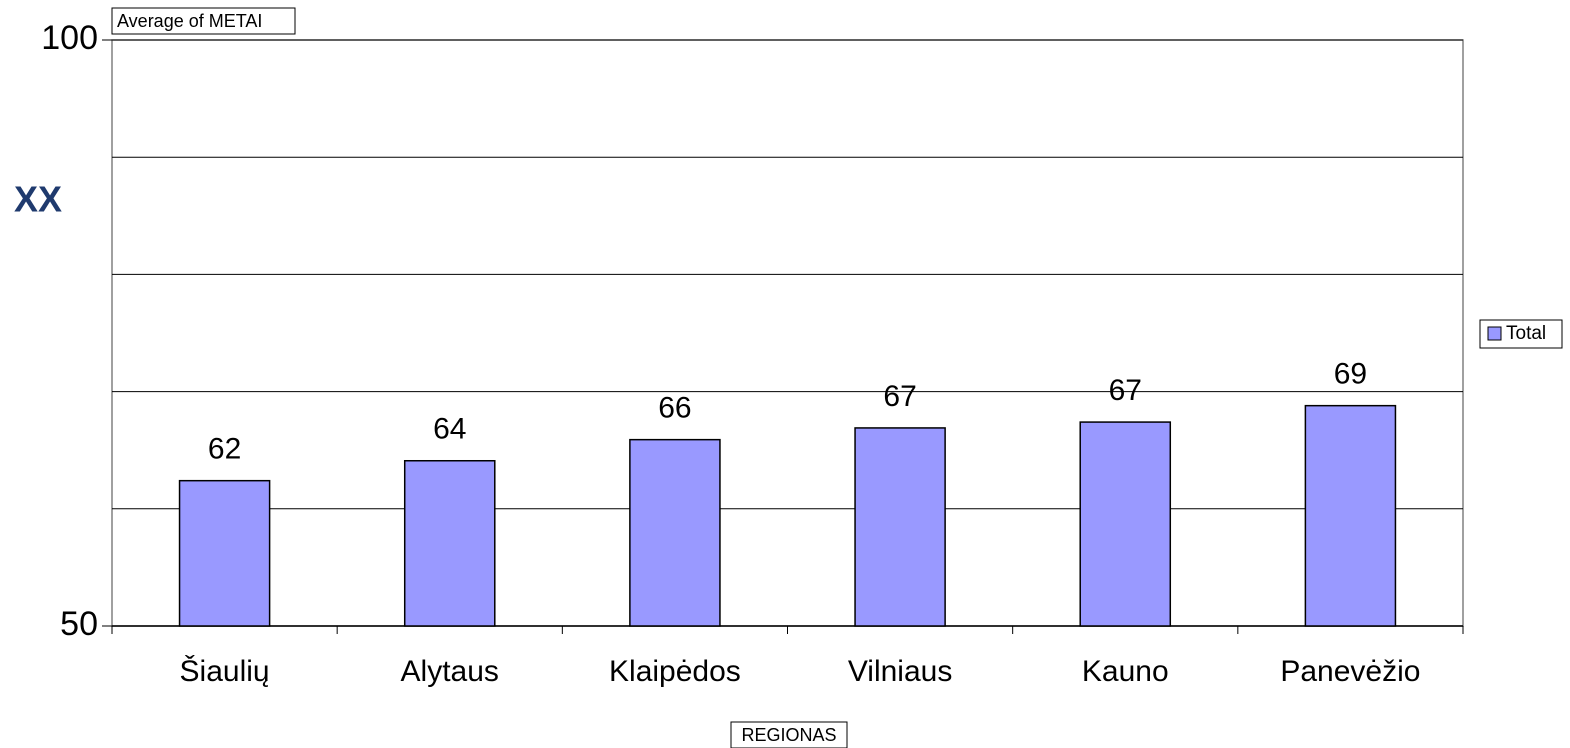 This screenshot has width=1570, height=748. Describe the element at coordinates (69, 38) in the screenshot. I see `y-tick-label: 100` at that location.